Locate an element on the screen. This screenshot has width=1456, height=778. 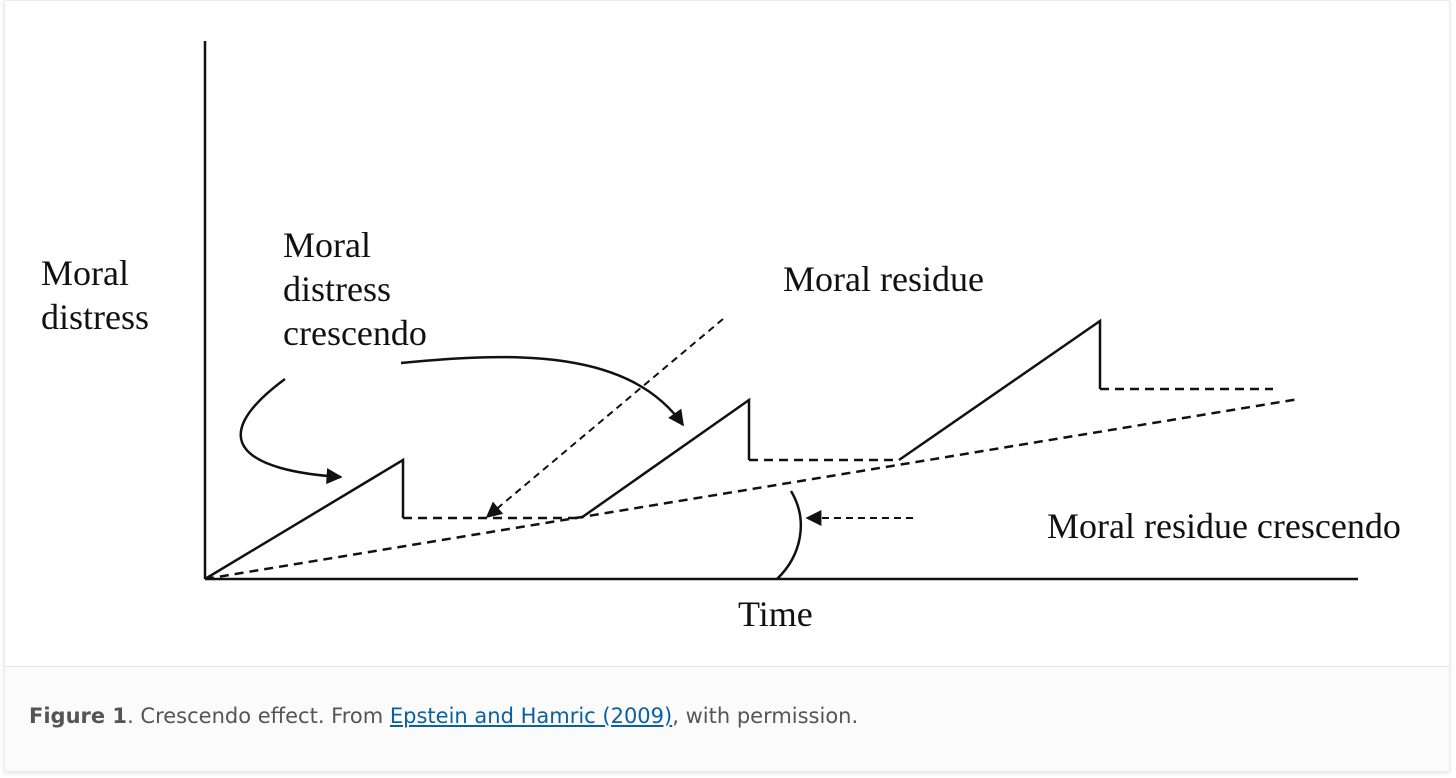
y-axis-label-line-1: Moral is located at coordinates (85, 273).